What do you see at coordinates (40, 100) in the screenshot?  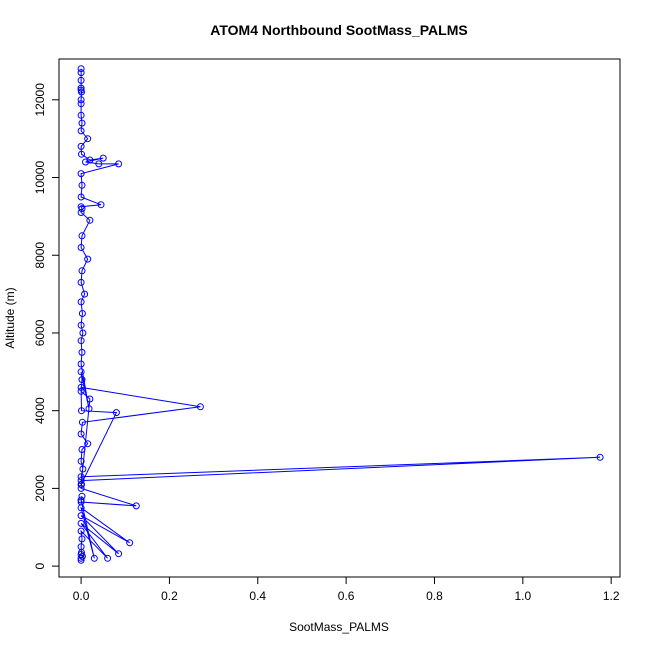 I see `y-tick-label: 12000` at bounding box center [40, 100].